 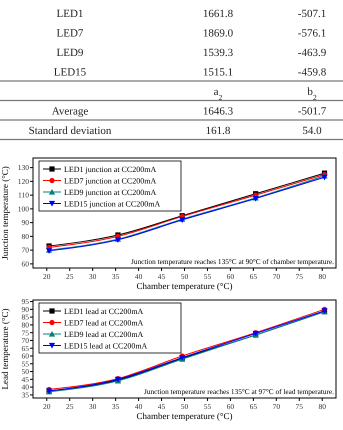 I want to click on legend-label: LED1 lead at CC200mA, so click(x=104, y=311).